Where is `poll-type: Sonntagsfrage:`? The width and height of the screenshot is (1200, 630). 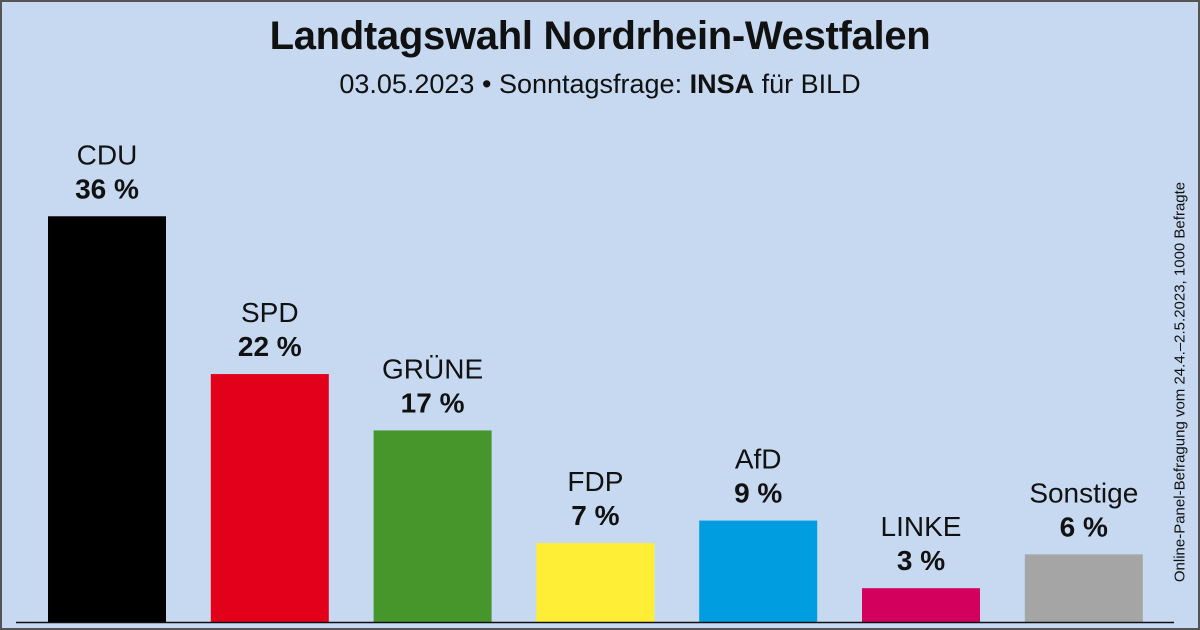
poll-type: Sonntagsfrage: is located at coordinates (590, 84).